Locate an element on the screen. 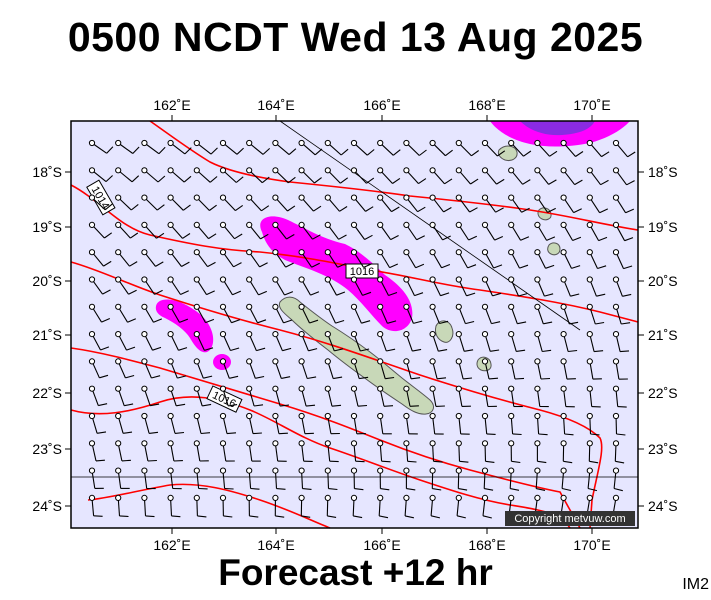 The height and width of the screenshot is (600, 711). lon-label: 166˚E is located at coordinates (381, 105).